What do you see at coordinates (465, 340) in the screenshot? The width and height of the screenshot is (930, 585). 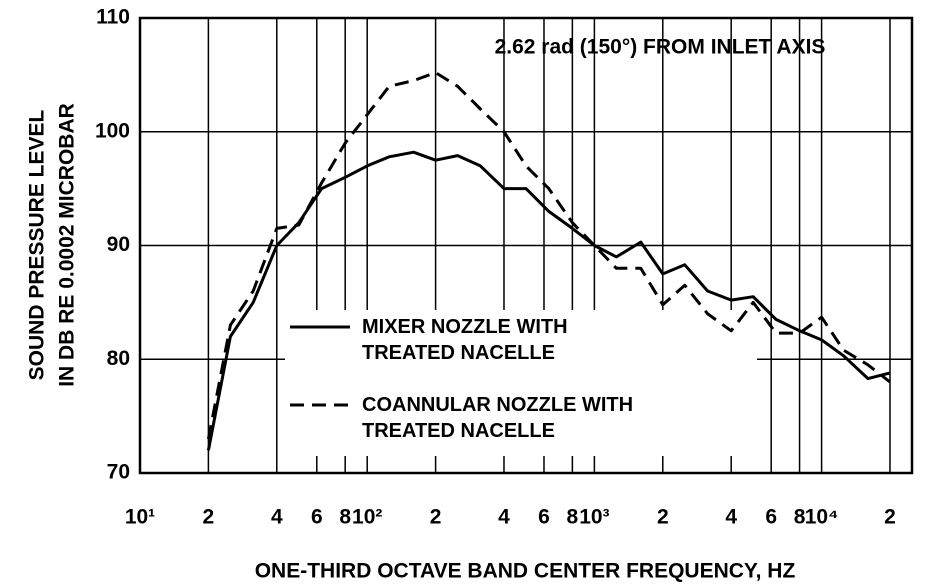 I see `legend-label: MIXER NOZZLE WITH TREATED NACELLE` at bounding box center [465, 340].